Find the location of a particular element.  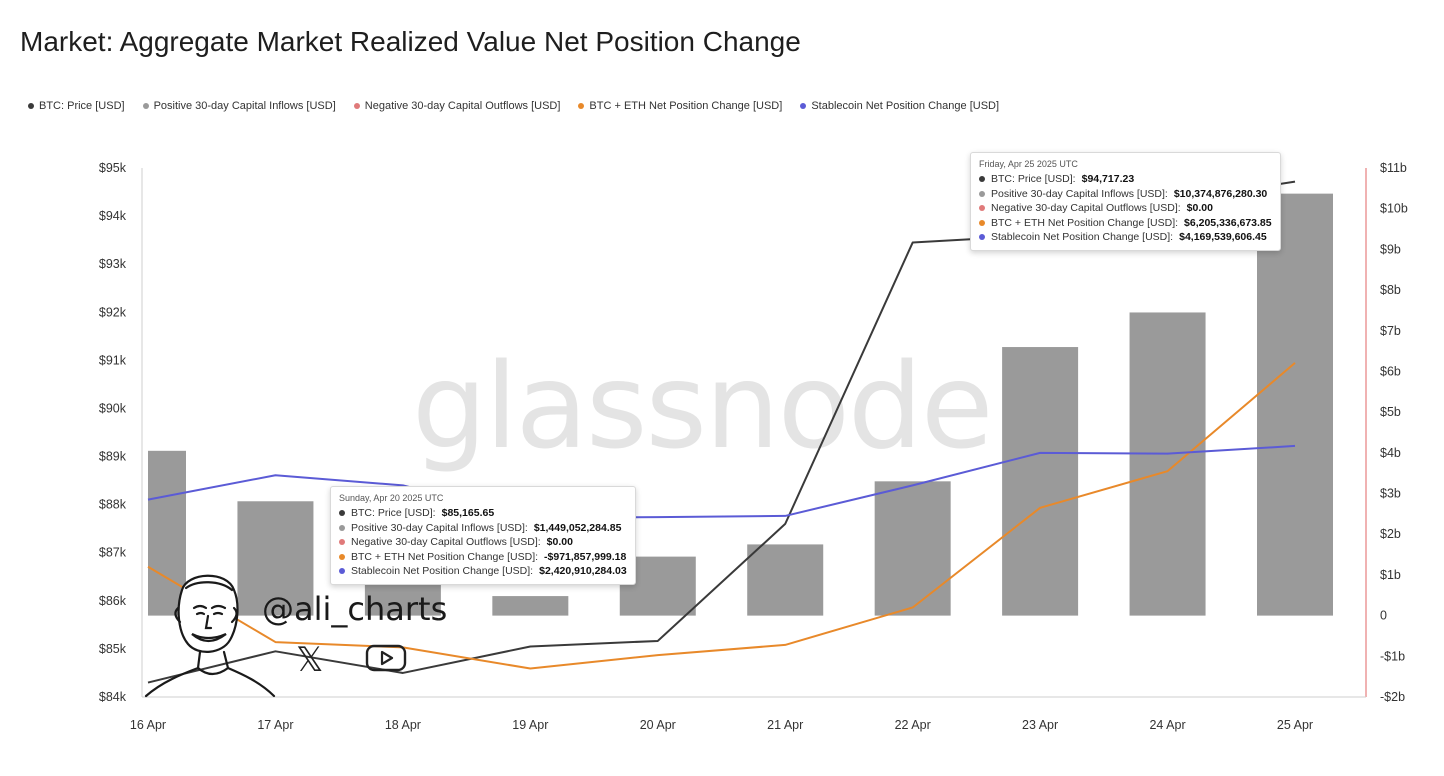

tooltip-label: Stablecoin Net Position Change [USD]: is located at coordinates (442, 571).